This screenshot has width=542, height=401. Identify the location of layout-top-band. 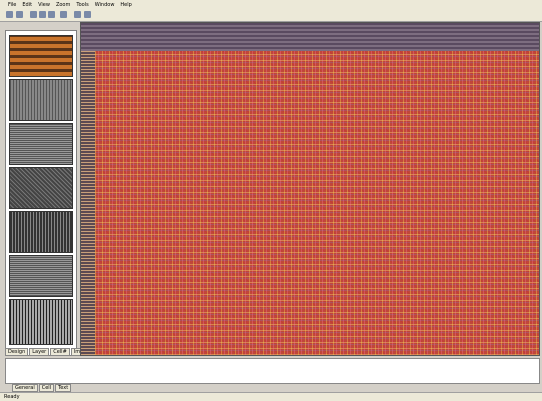
(310, 37).